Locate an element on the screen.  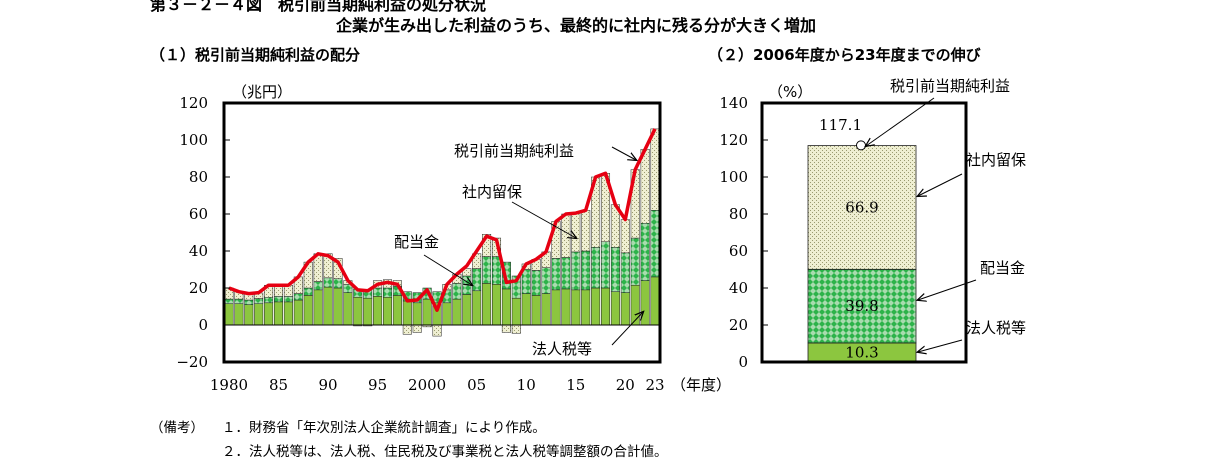
bar-dividend-2004 is located at coordinates (467, 285).